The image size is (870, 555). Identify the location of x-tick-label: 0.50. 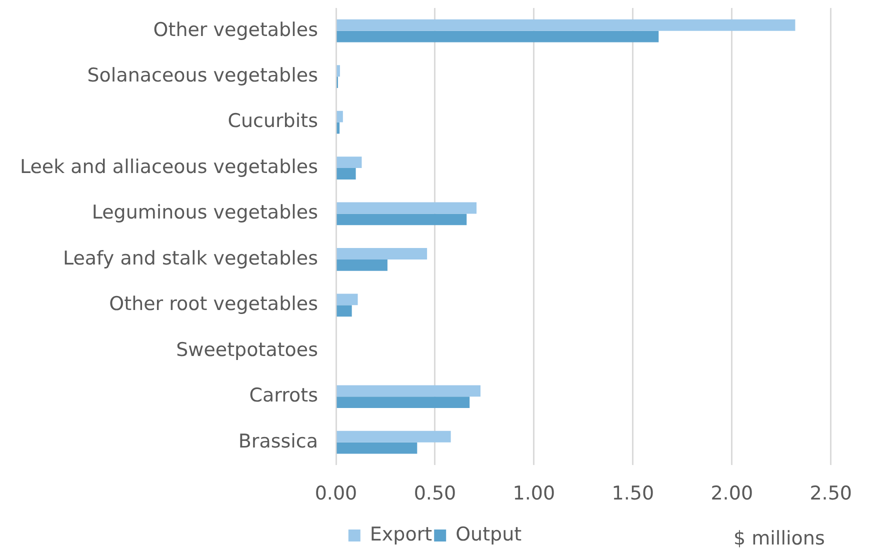
(435, 493).